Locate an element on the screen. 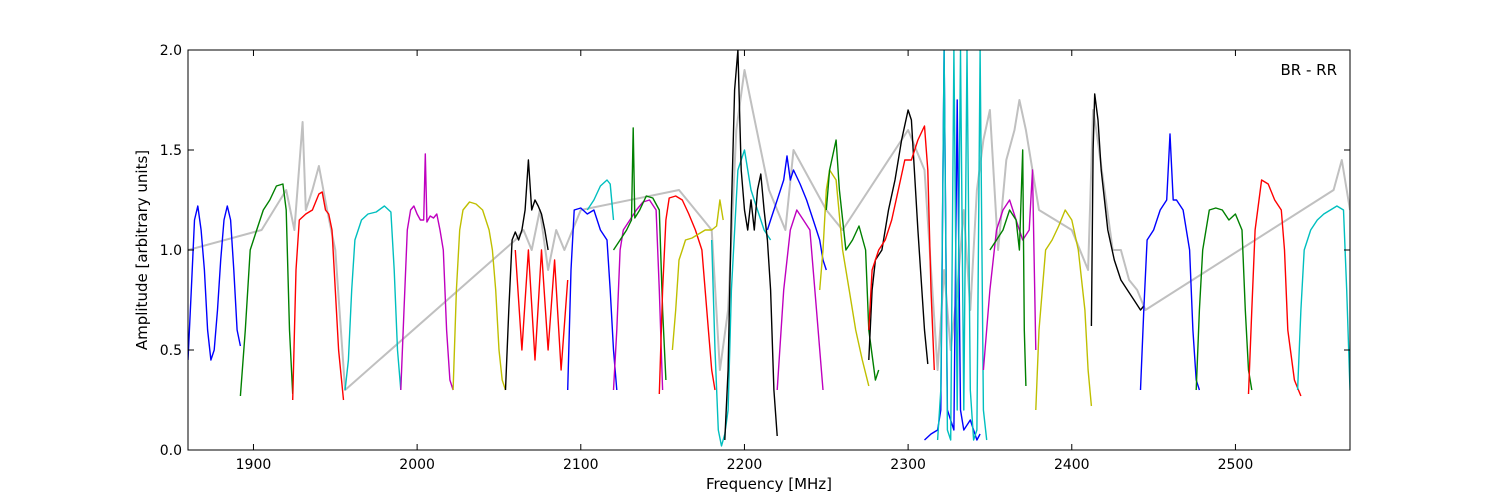 The image size is (1500, 500). x-tick-label: 1900 is located at coordinates (254, 465).